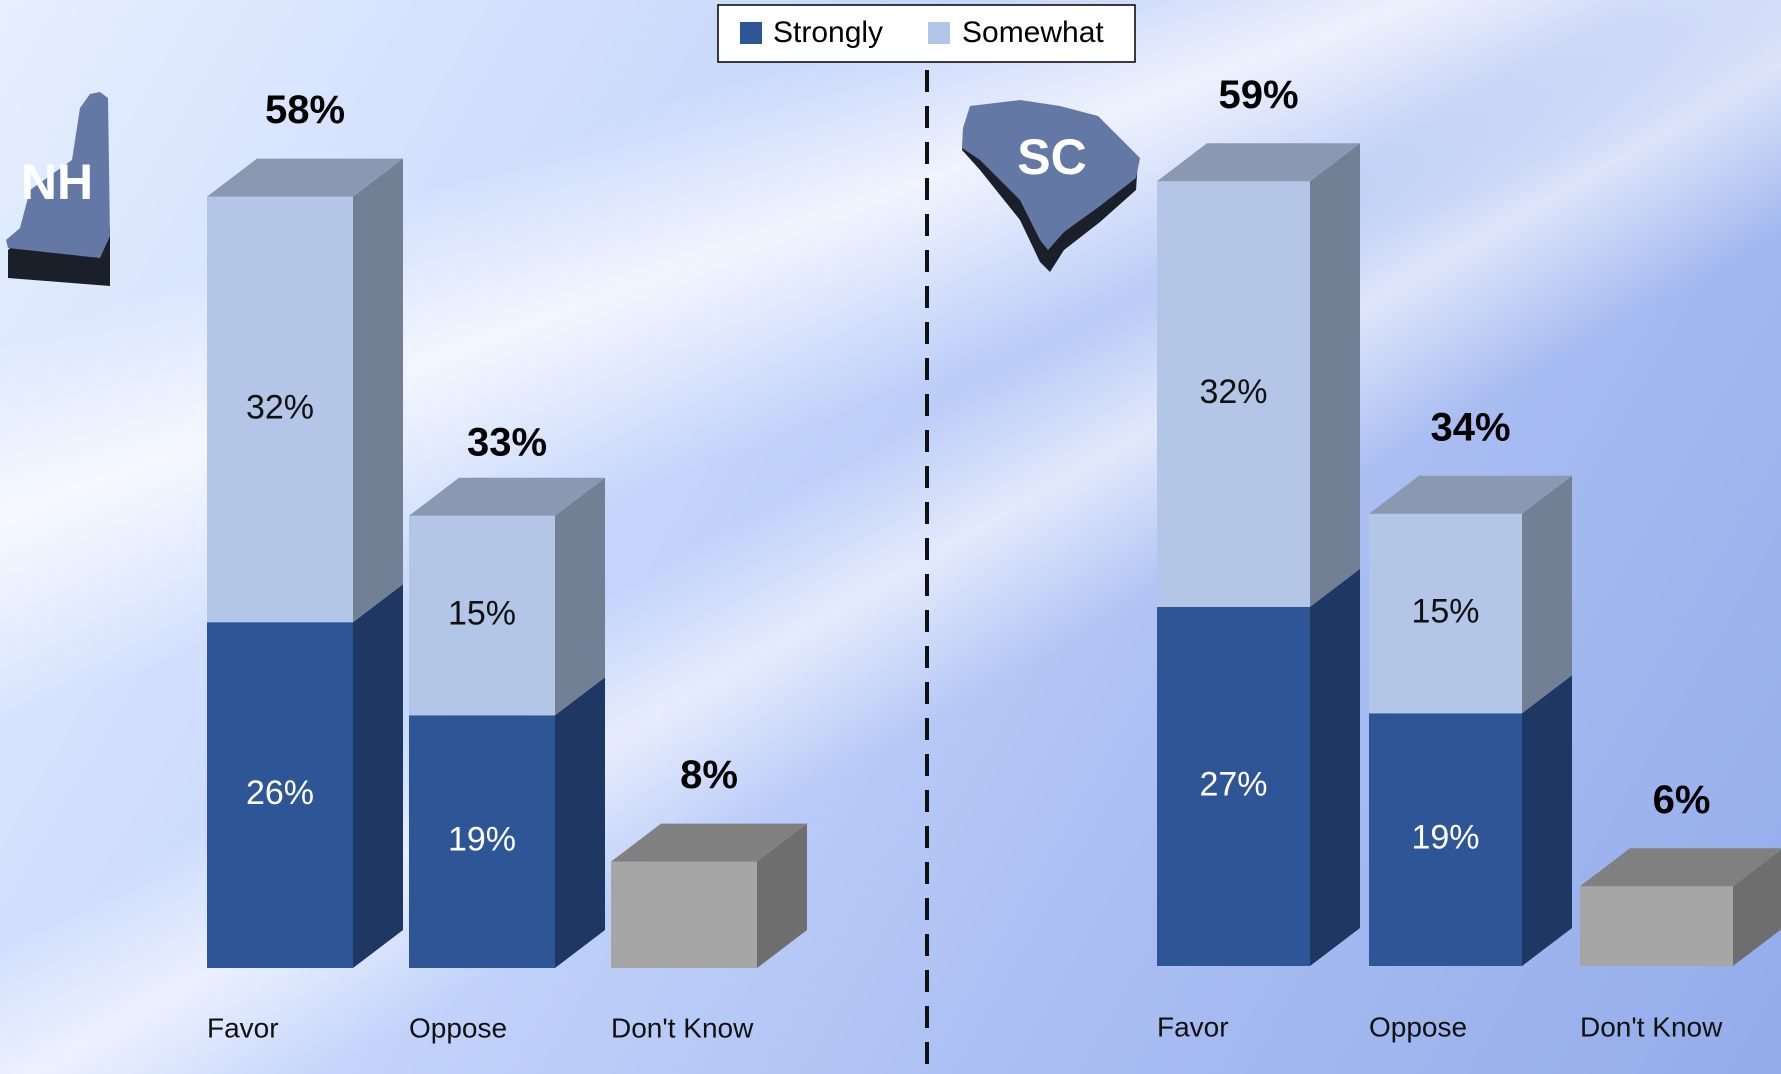 The height and width of the screenshot is (1074, 1781). Describe the element at coordinates (57, 182) in the screenshot. I see `state-label: NH` at that location.